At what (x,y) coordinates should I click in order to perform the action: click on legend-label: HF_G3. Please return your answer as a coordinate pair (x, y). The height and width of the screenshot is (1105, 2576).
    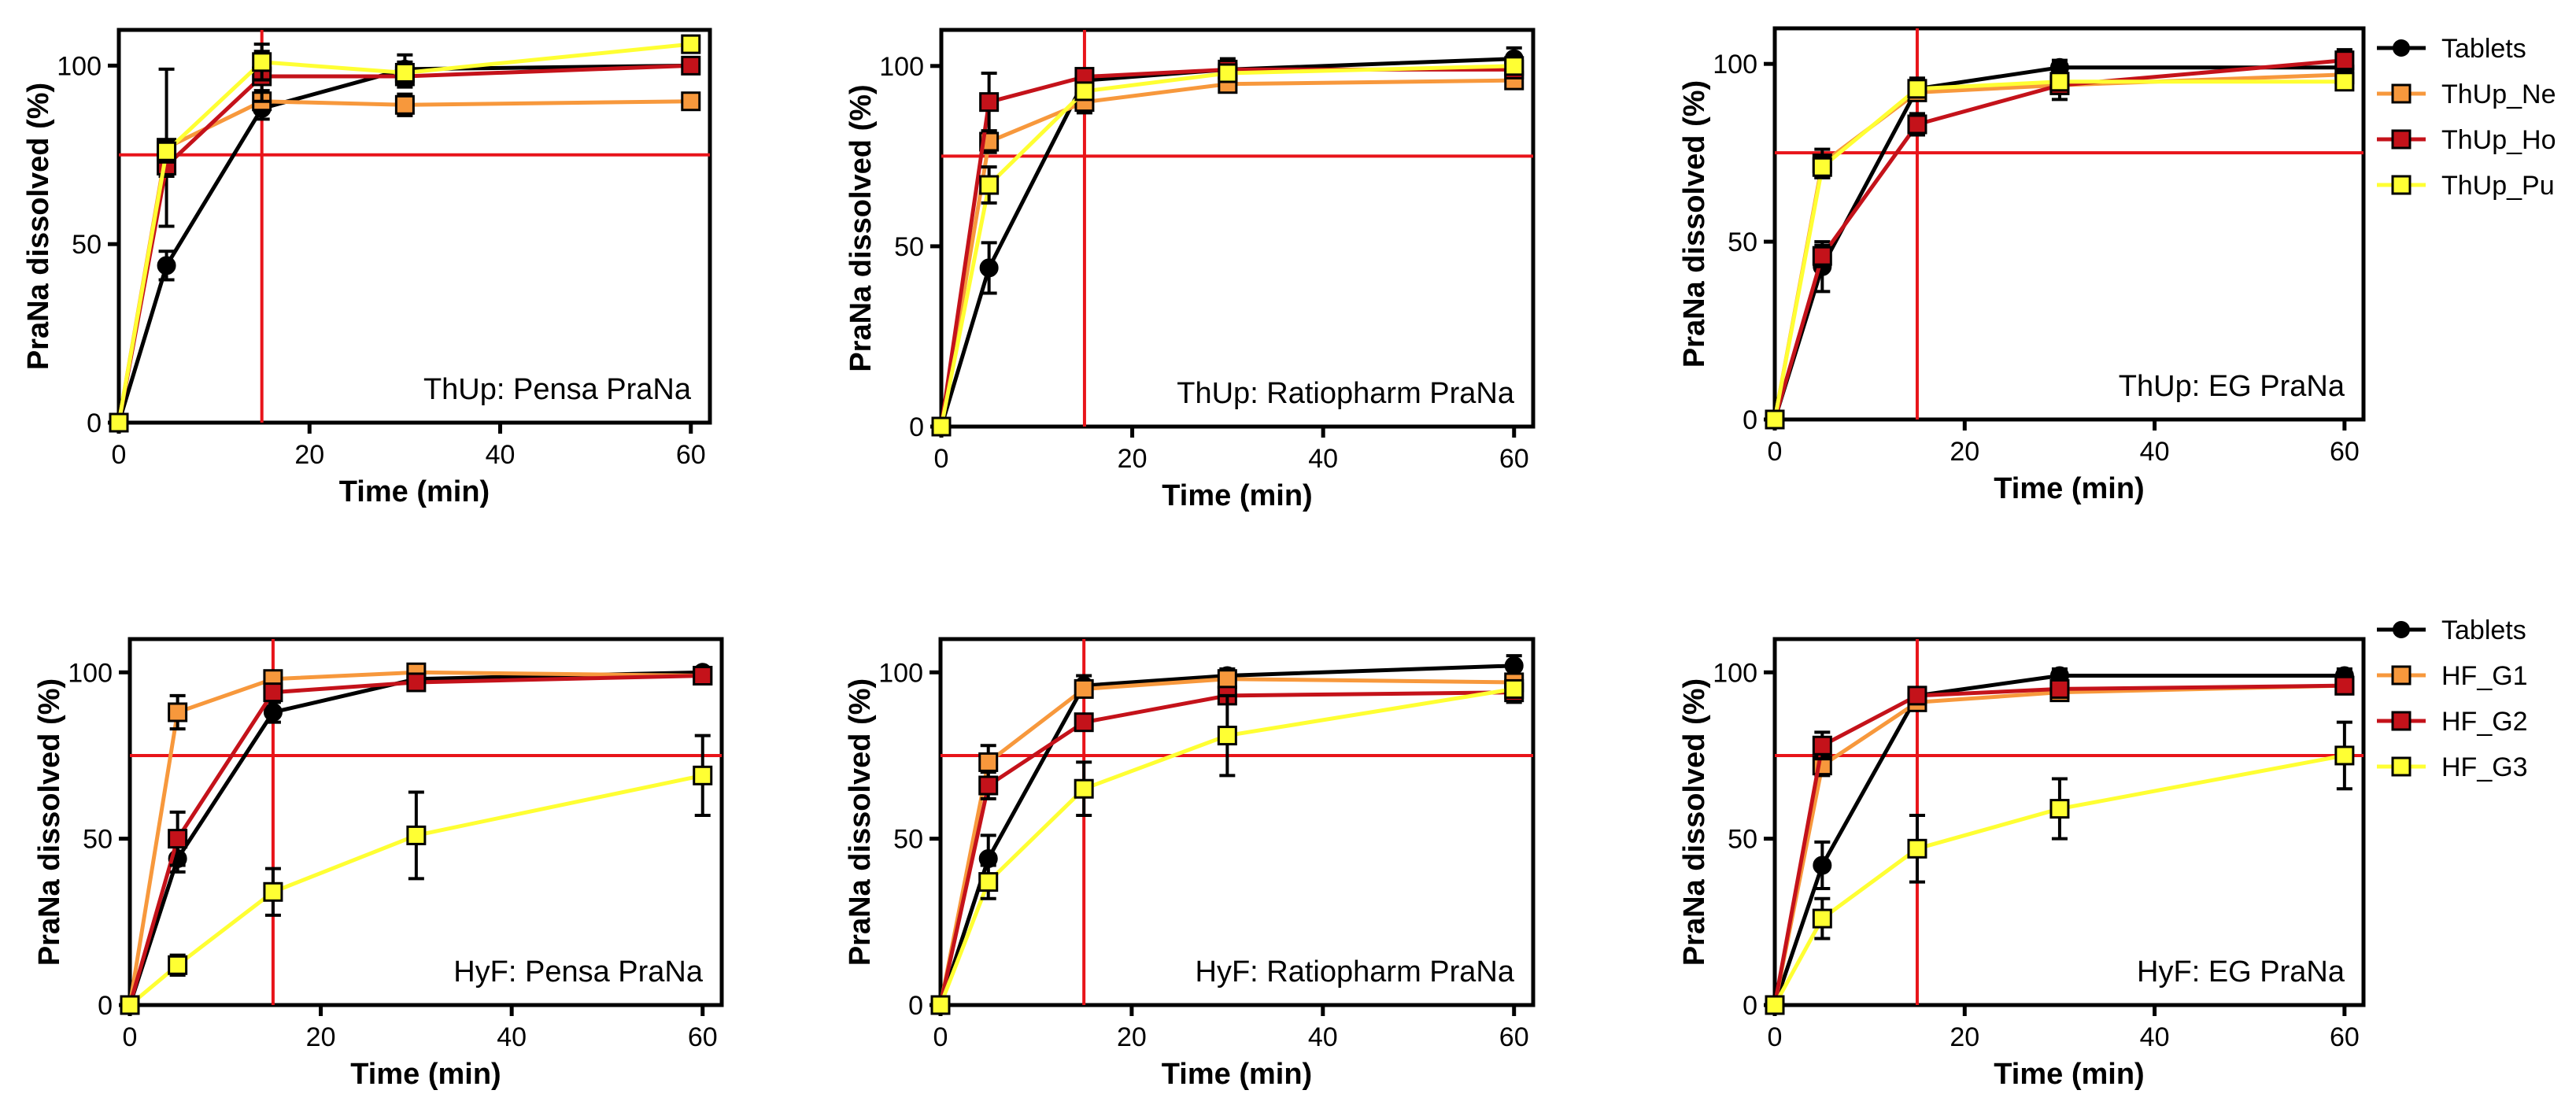
    Looking at the image, I should click on (2484, 767).